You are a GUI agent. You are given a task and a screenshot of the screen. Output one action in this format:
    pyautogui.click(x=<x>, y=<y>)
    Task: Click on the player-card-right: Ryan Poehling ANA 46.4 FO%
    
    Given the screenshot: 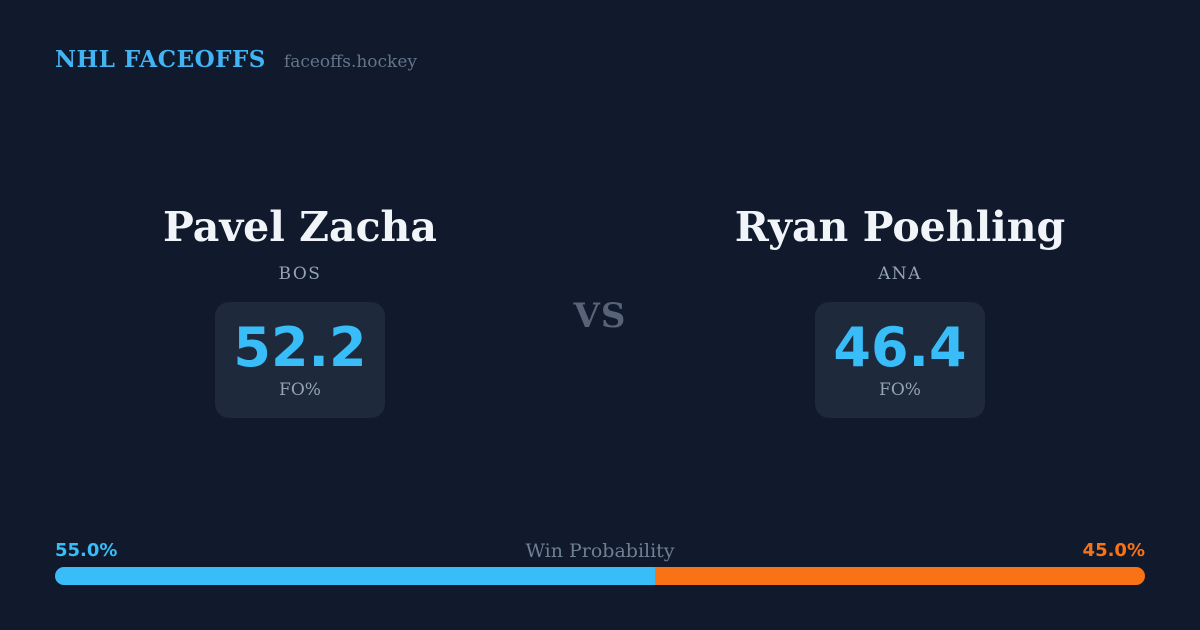 What is the action you would take?
    pyautogui.click(x=900, y=311)
    